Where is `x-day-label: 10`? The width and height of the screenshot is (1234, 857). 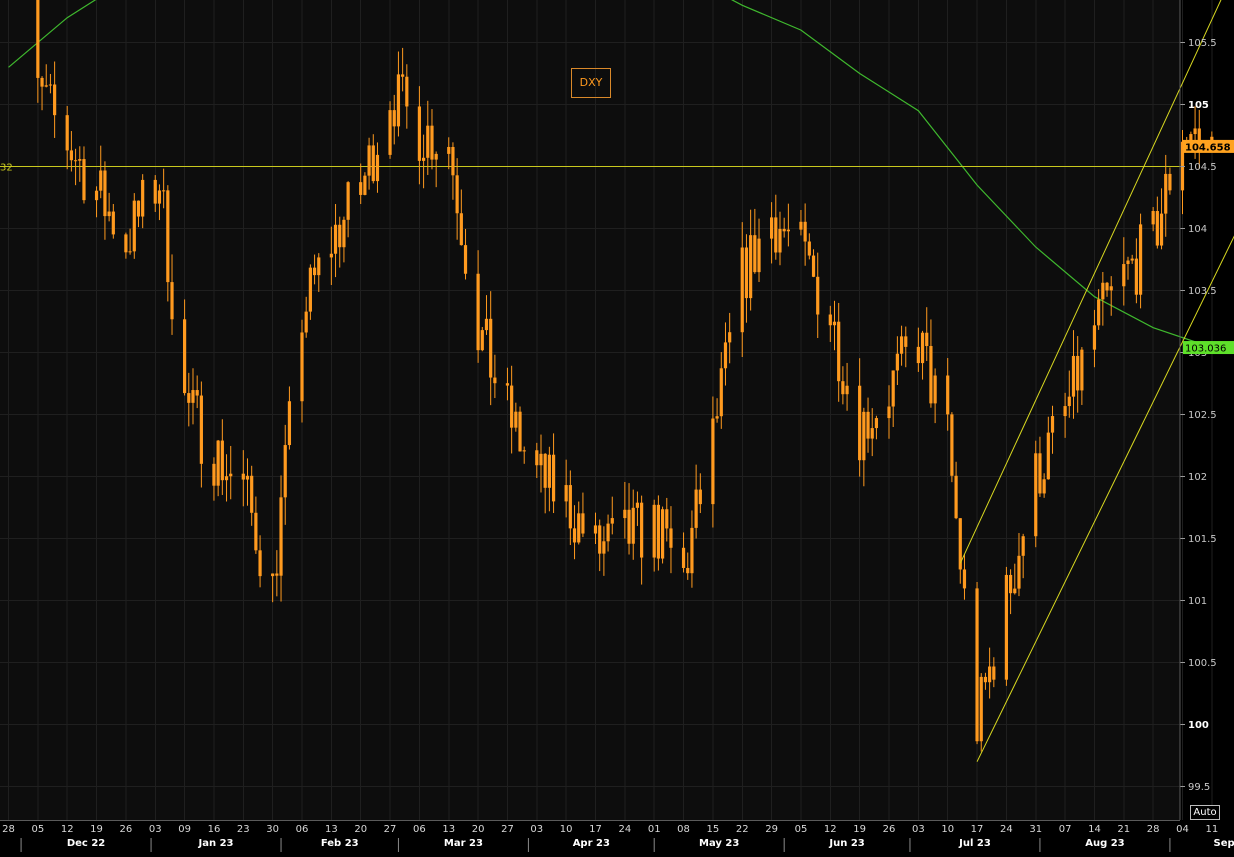
x-day-label: 10 is located at coordinates (566, 829).